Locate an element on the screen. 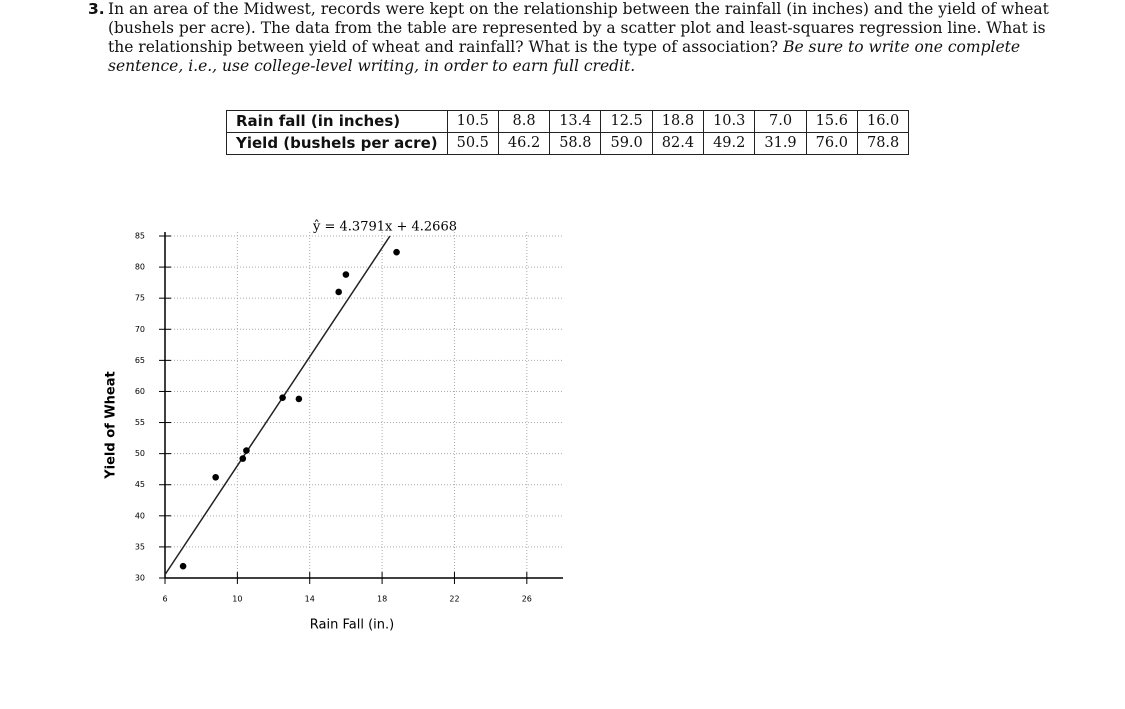 Image resolution: width=1125 pixels, height=709 pixels. y-axis-label: Yield of Wheat is located at coordinates (111, 425).